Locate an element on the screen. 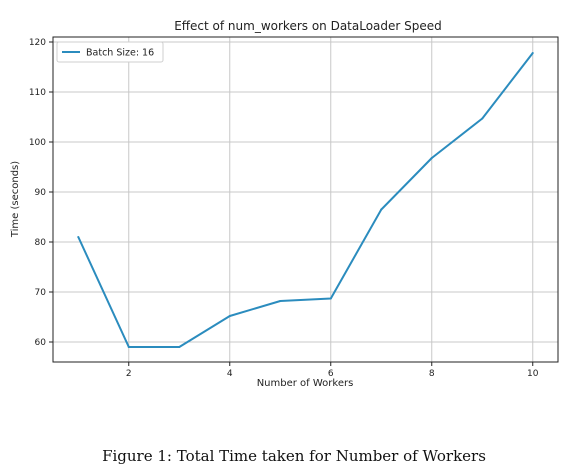 This screenshot has width=588, height=475. y-axis: 60 70 80 90 100 110 120 is located at coordinates (41, 193).